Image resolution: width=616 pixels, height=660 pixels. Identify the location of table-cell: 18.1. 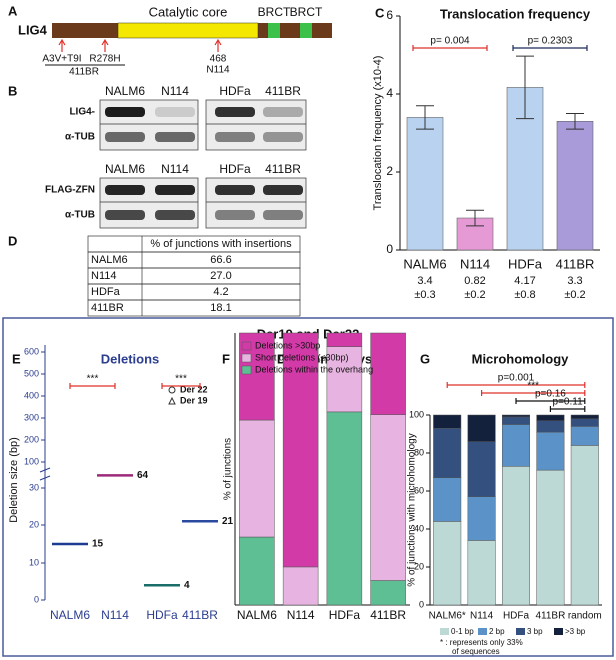
(220, 308).